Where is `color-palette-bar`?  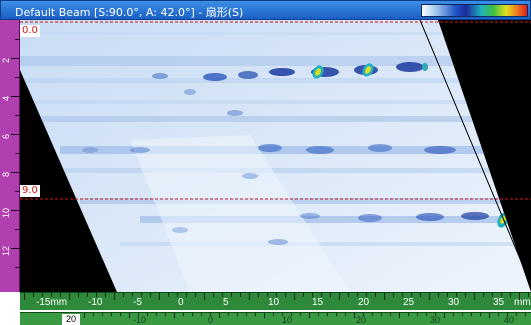 color-palette-bar is located at coordinates (474, 10).